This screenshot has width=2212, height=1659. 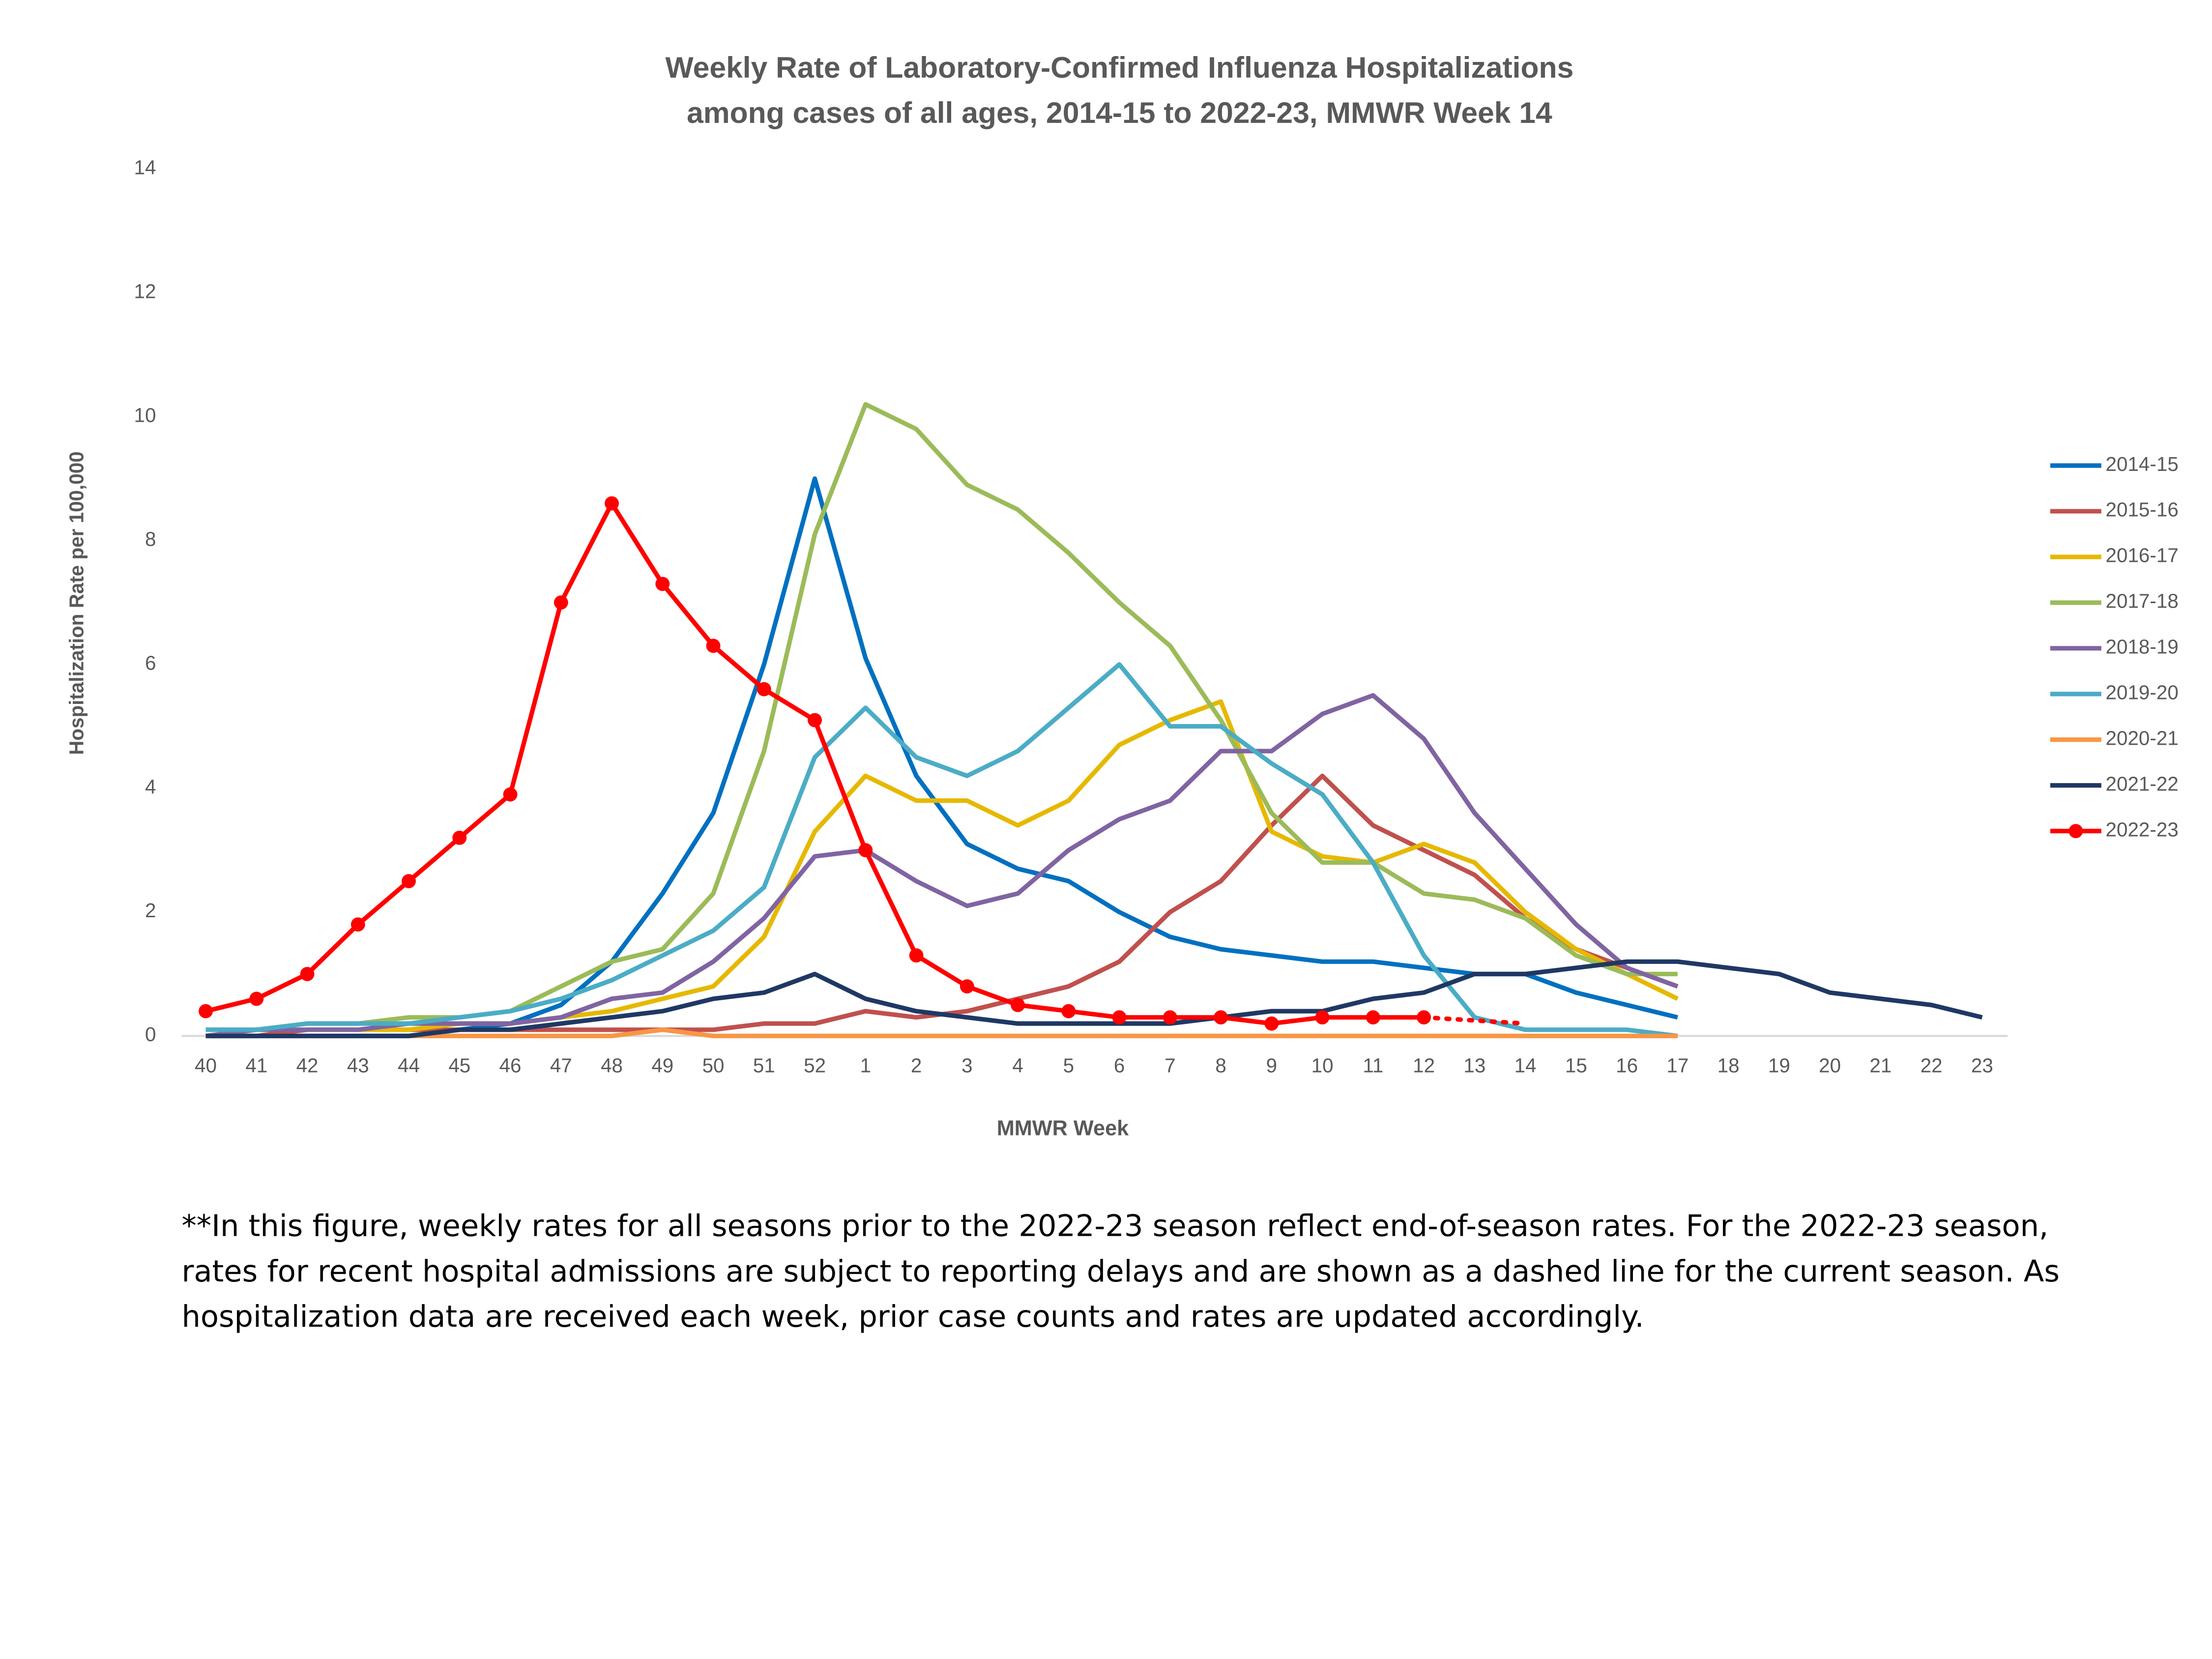 What do you see at coordinates (145, 415) in the screenshot?
I see `y-tick-label: 10` at bounding box center [145, 415].